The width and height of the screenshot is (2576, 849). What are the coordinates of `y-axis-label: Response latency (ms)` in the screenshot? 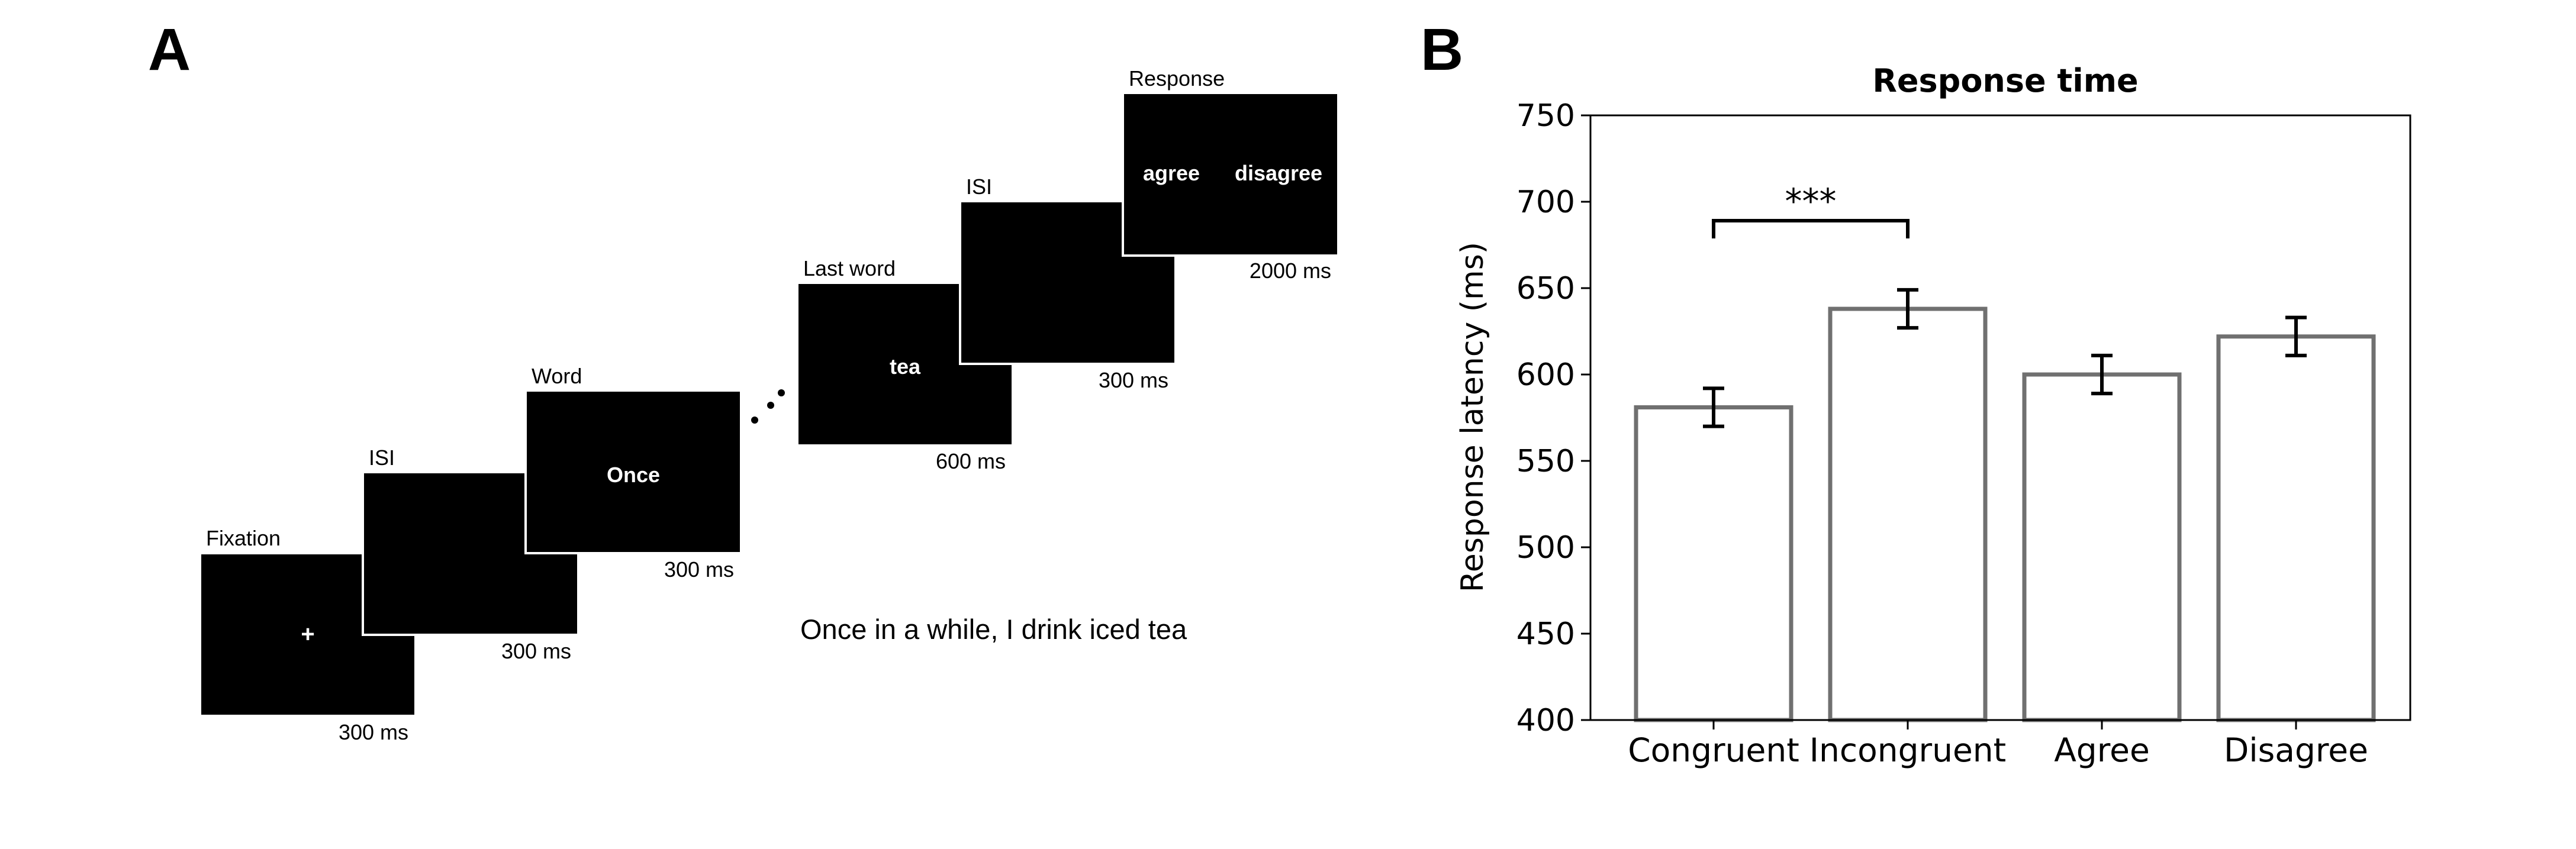 It's located at (1472, 417).